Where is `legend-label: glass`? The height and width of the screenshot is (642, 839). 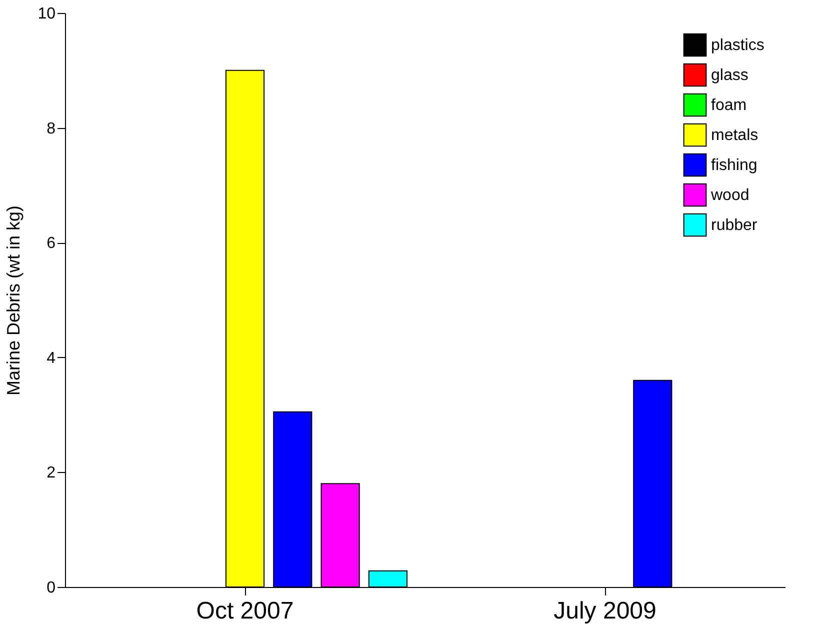
legend-label: glass is located at coordinates (729, 75).